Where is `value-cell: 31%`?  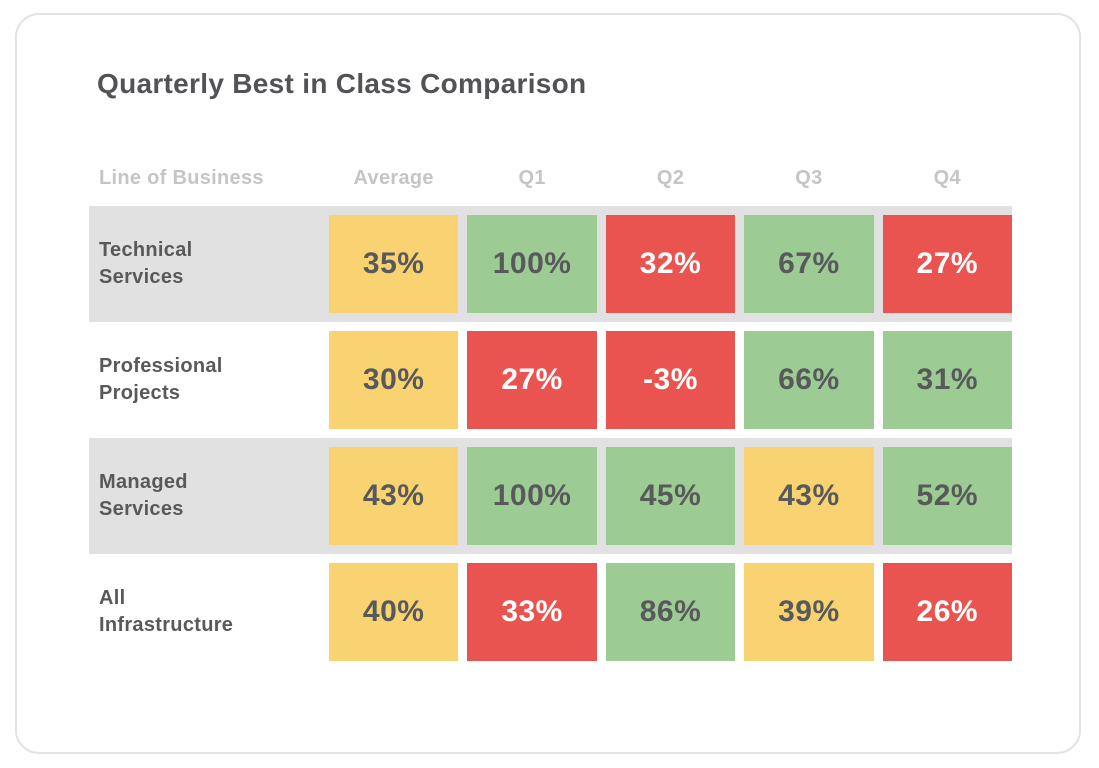 value-cell: 31% is located at coordinates (947, 380).